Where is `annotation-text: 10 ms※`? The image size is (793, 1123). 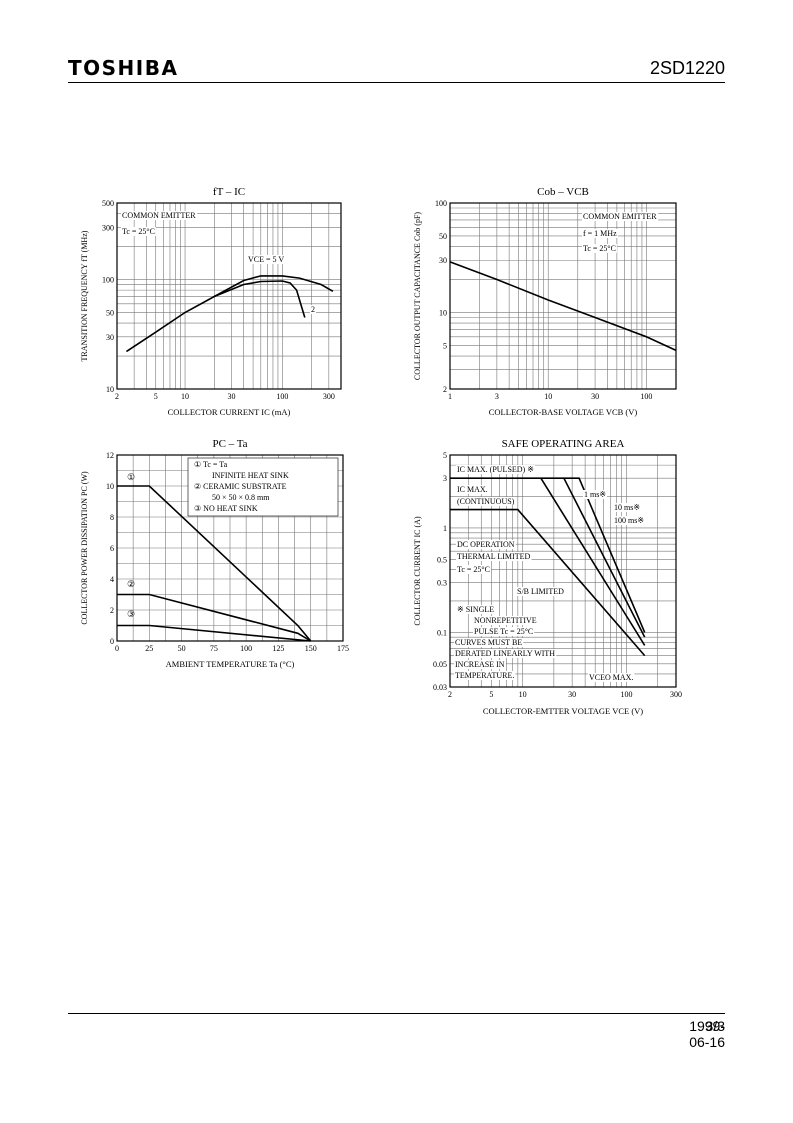 annotation-text: 10 ms※ is located at coordinates (627, 507).